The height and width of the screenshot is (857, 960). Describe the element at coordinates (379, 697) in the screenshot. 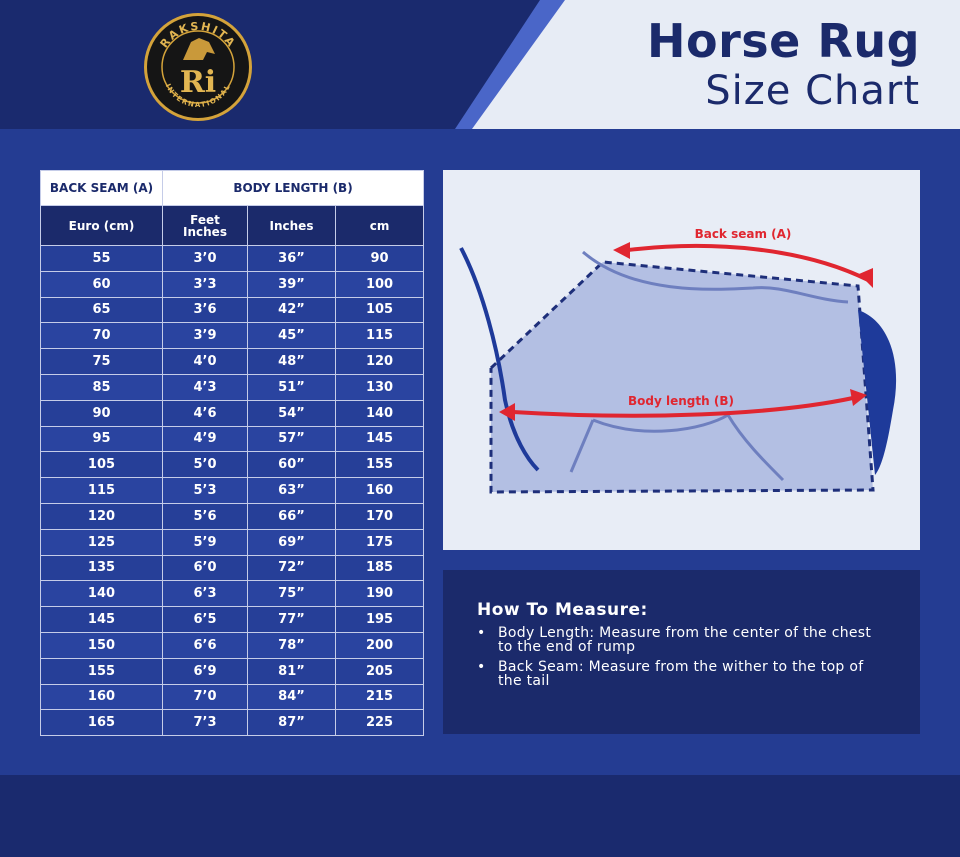

I see `cell-cm: 215` at that location.